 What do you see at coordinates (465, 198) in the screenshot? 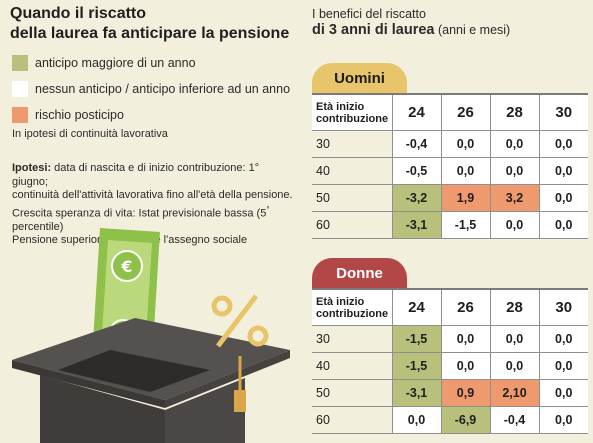
I see `value-cell: 1,9` at bounding box center [465, 198].